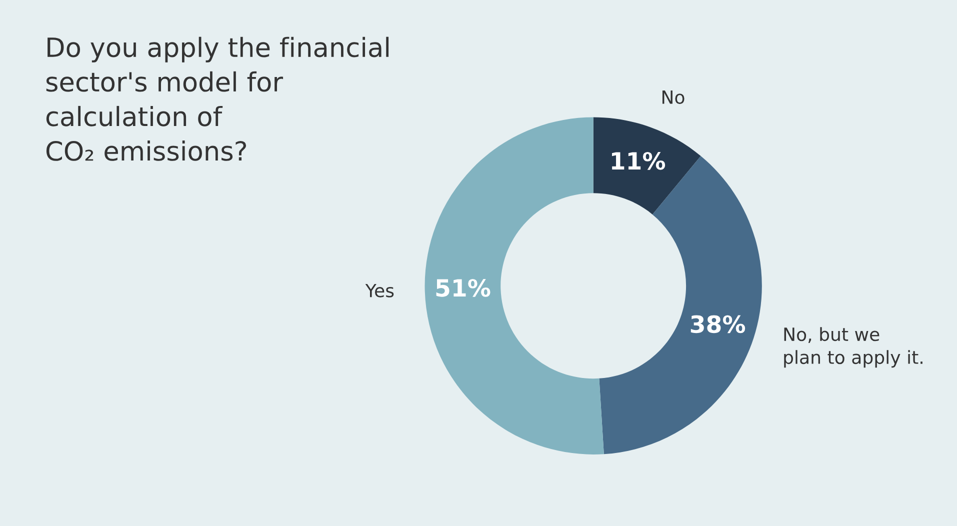 The image size is (957, 526). What do you see at coordinates (718, 324) in the screenshot?
I see `data-label: 38%` at bounding box center [718, 324].